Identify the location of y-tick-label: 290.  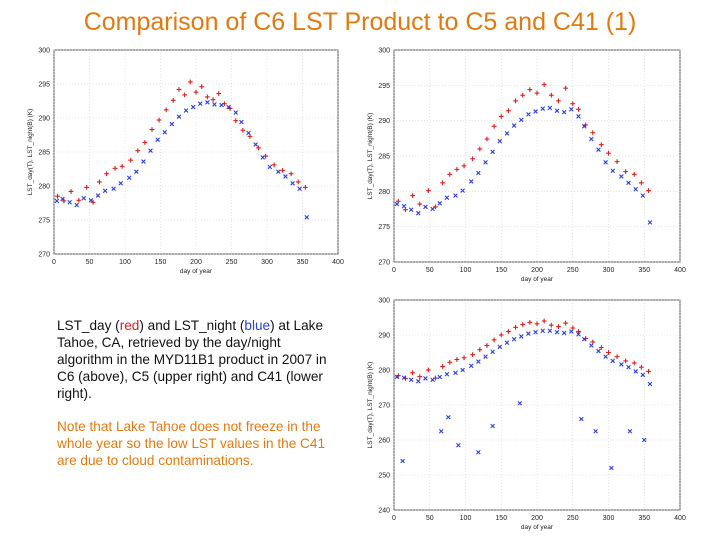
(44, 119).